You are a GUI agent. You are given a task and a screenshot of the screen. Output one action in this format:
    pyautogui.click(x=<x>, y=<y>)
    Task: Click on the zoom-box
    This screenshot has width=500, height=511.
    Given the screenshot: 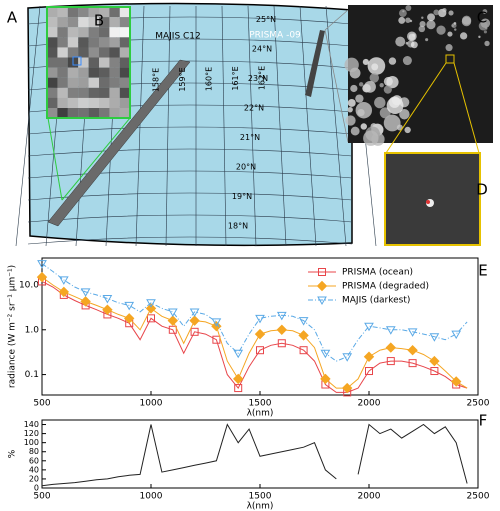 What is the action you would take?
    pyautogui.click(x=450, y=59)
    